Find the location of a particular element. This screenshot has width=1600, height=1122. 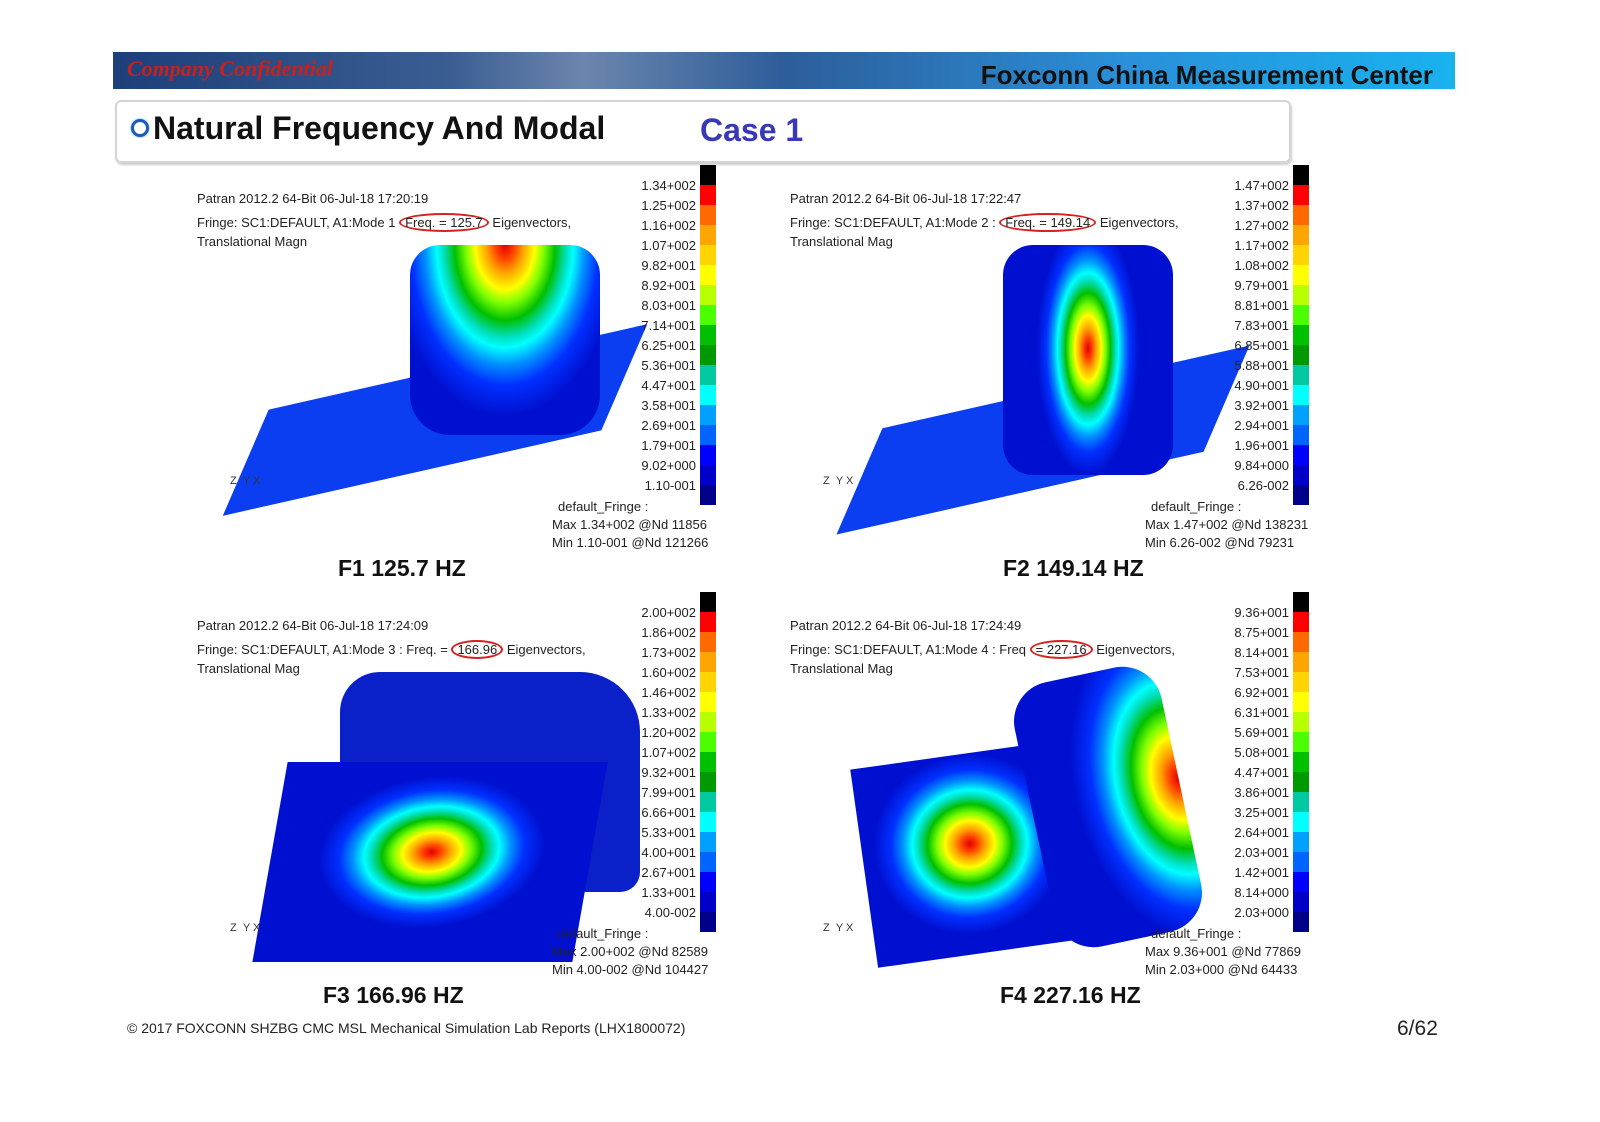

axis-triad: Z Y X is located at coordinates (245, 928).